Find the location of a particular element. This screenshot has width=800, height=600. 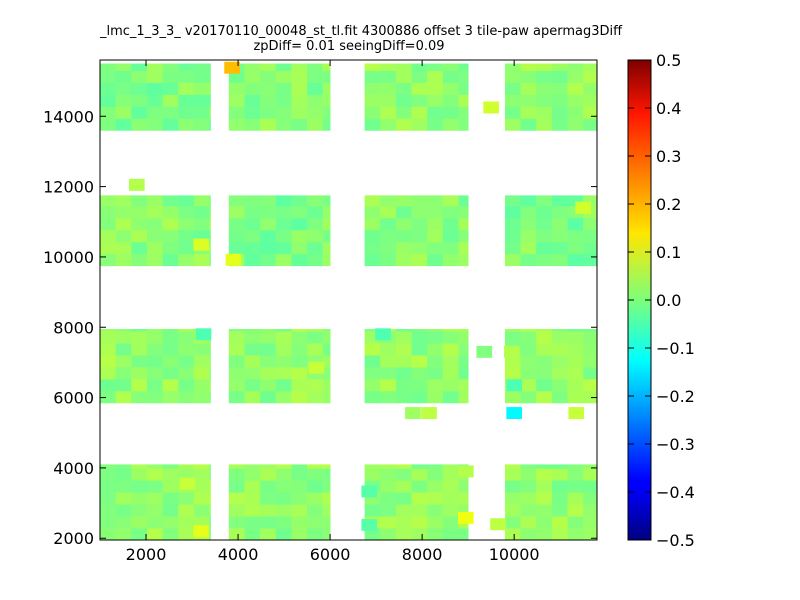

colorbar-tick-label: 0.2 is located at coordinates (668, 204).